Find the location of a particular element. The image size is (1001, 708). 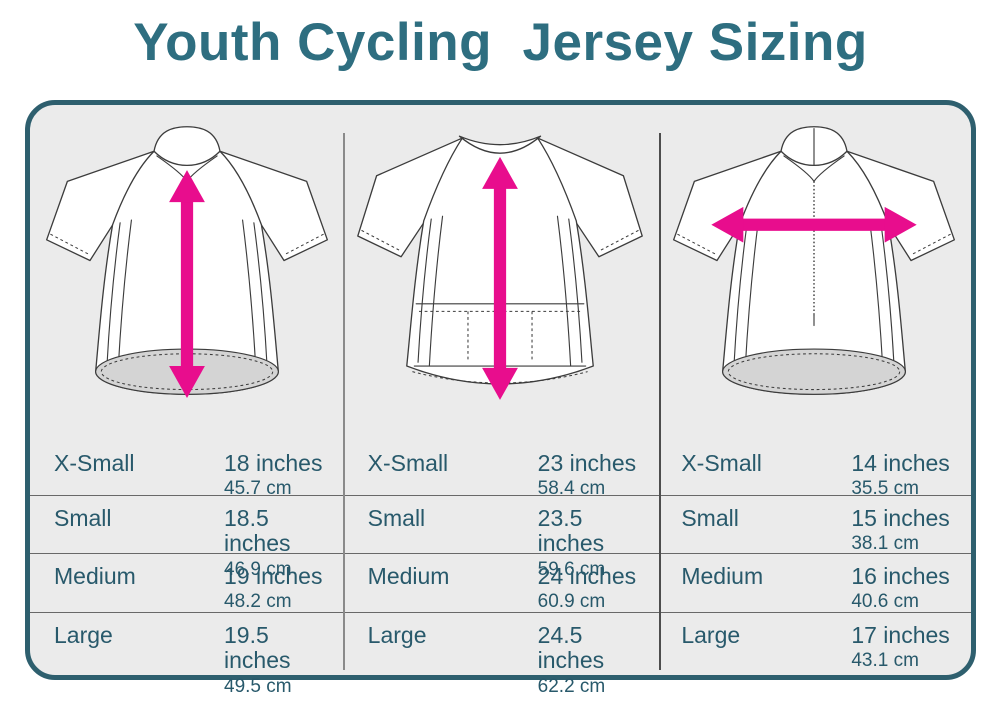

measurement-value: 24.5 inches 62.2 cm is located at coordinates (594, 660).